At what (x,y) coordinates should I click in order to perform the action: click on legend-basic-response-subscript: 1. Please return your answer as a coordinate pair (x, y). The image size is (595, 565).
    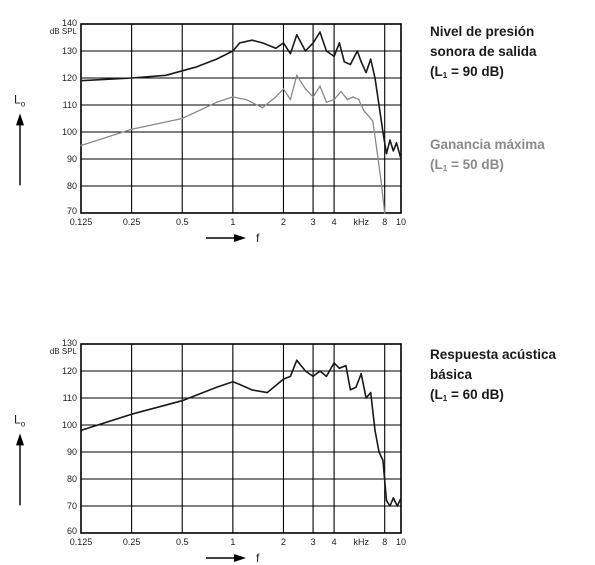
    Looking at the image, I should click on (445, 398).